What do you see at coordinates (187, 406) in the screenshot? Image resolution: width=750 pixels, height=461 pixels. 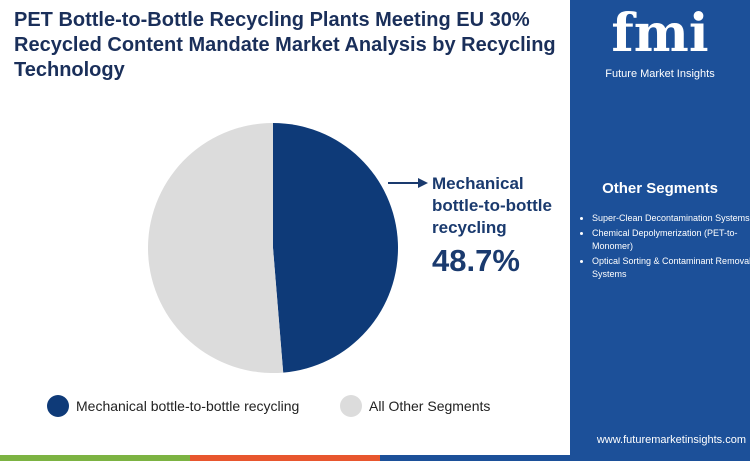 I see `legend-label: Mechanical bottle-to-bottle recycling` at bounding box center [187, 406].